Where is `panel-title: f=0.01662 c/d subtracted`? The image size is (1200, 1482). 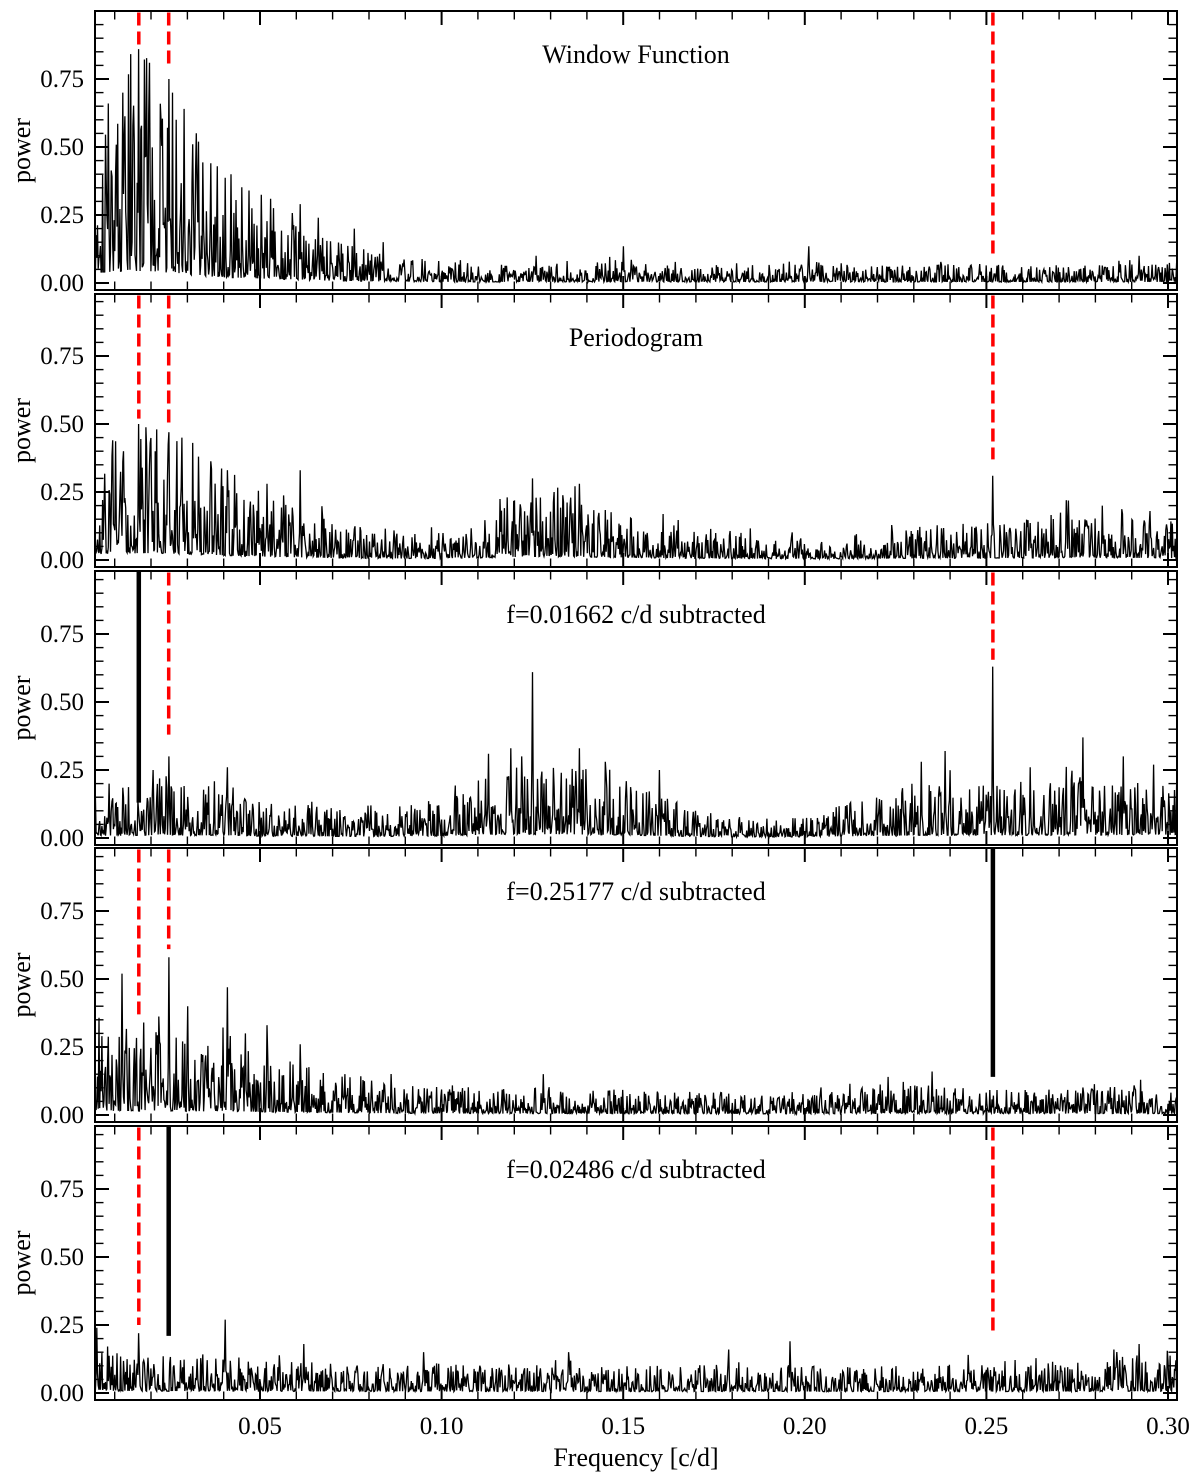
panel-title: f=0.01662 c/d subtracted is located at coordinates (635, 614).